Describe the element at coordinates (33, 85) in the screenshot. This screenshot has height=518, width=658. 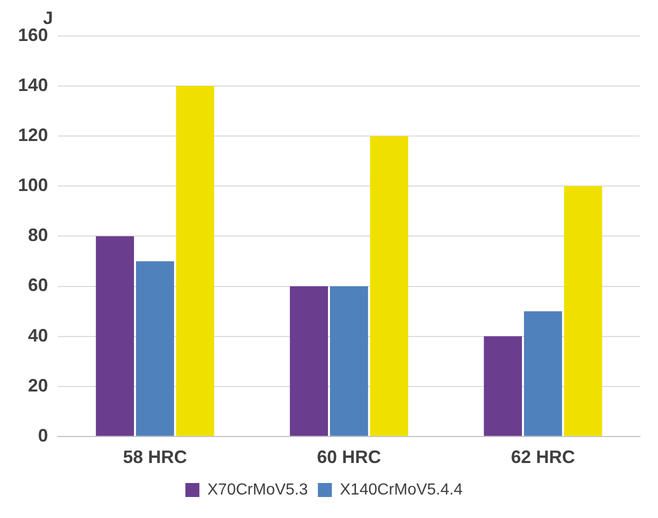
I see `y-tick-label: 140` at that location.